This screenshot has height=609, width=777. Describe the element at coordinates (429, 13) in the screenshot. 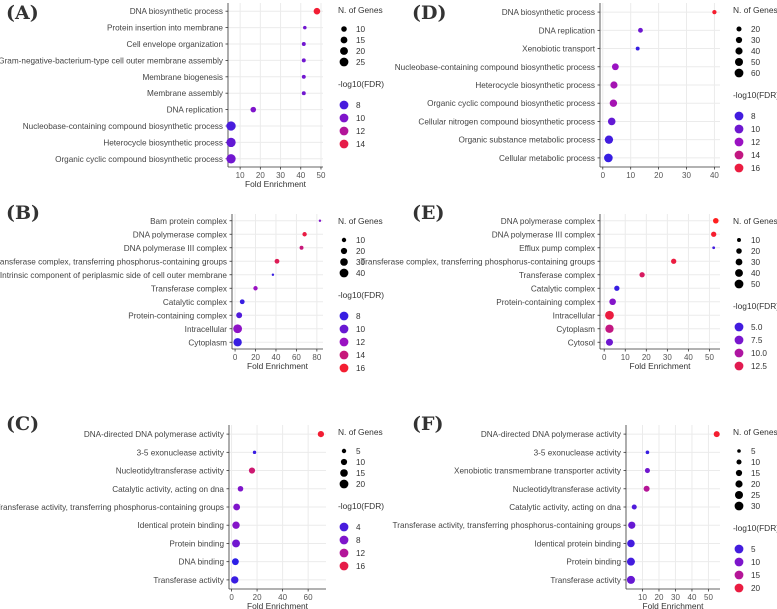

I see `panel-label: (D)` at that location.